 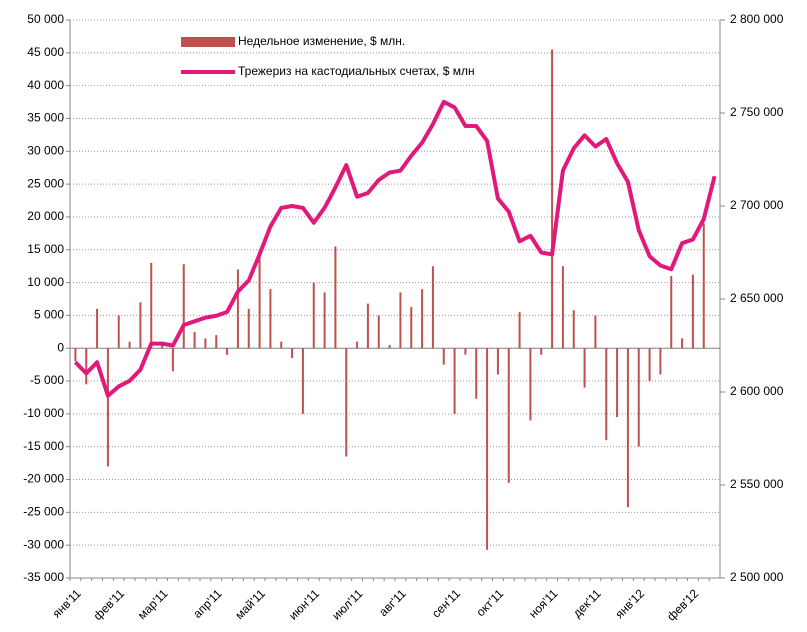 I want to click on x-tick-label: авг'11, so click(x=392, y=602).